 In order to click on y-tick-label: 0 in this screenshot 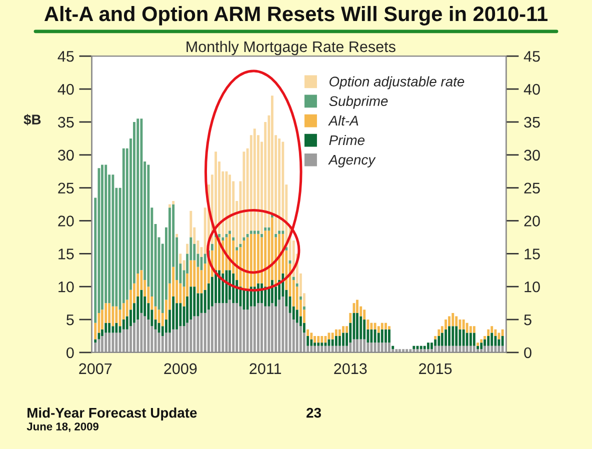, I will do `click(70, 352)`.